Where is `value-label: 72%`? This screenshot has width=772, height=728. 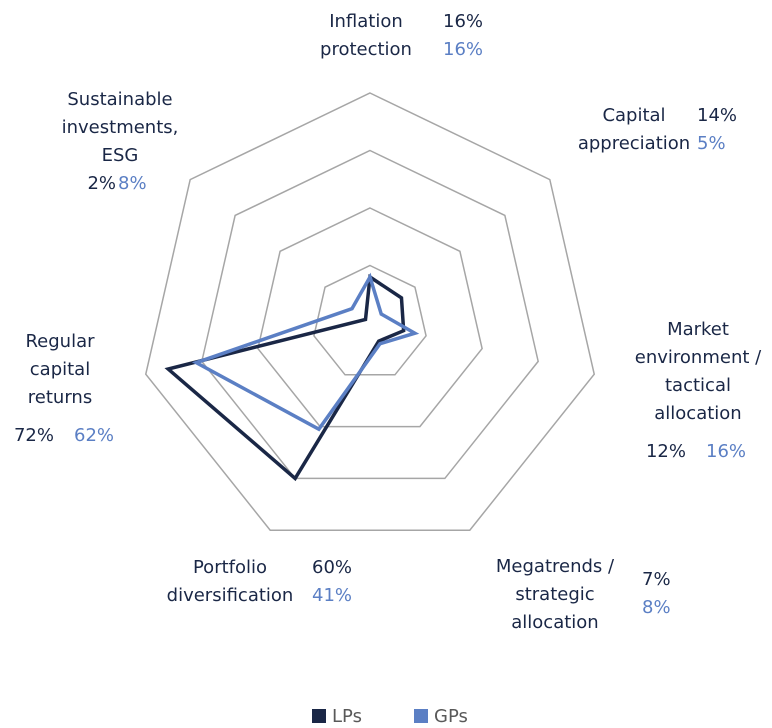
value-label: 72% is located at coordinates (34, 435).